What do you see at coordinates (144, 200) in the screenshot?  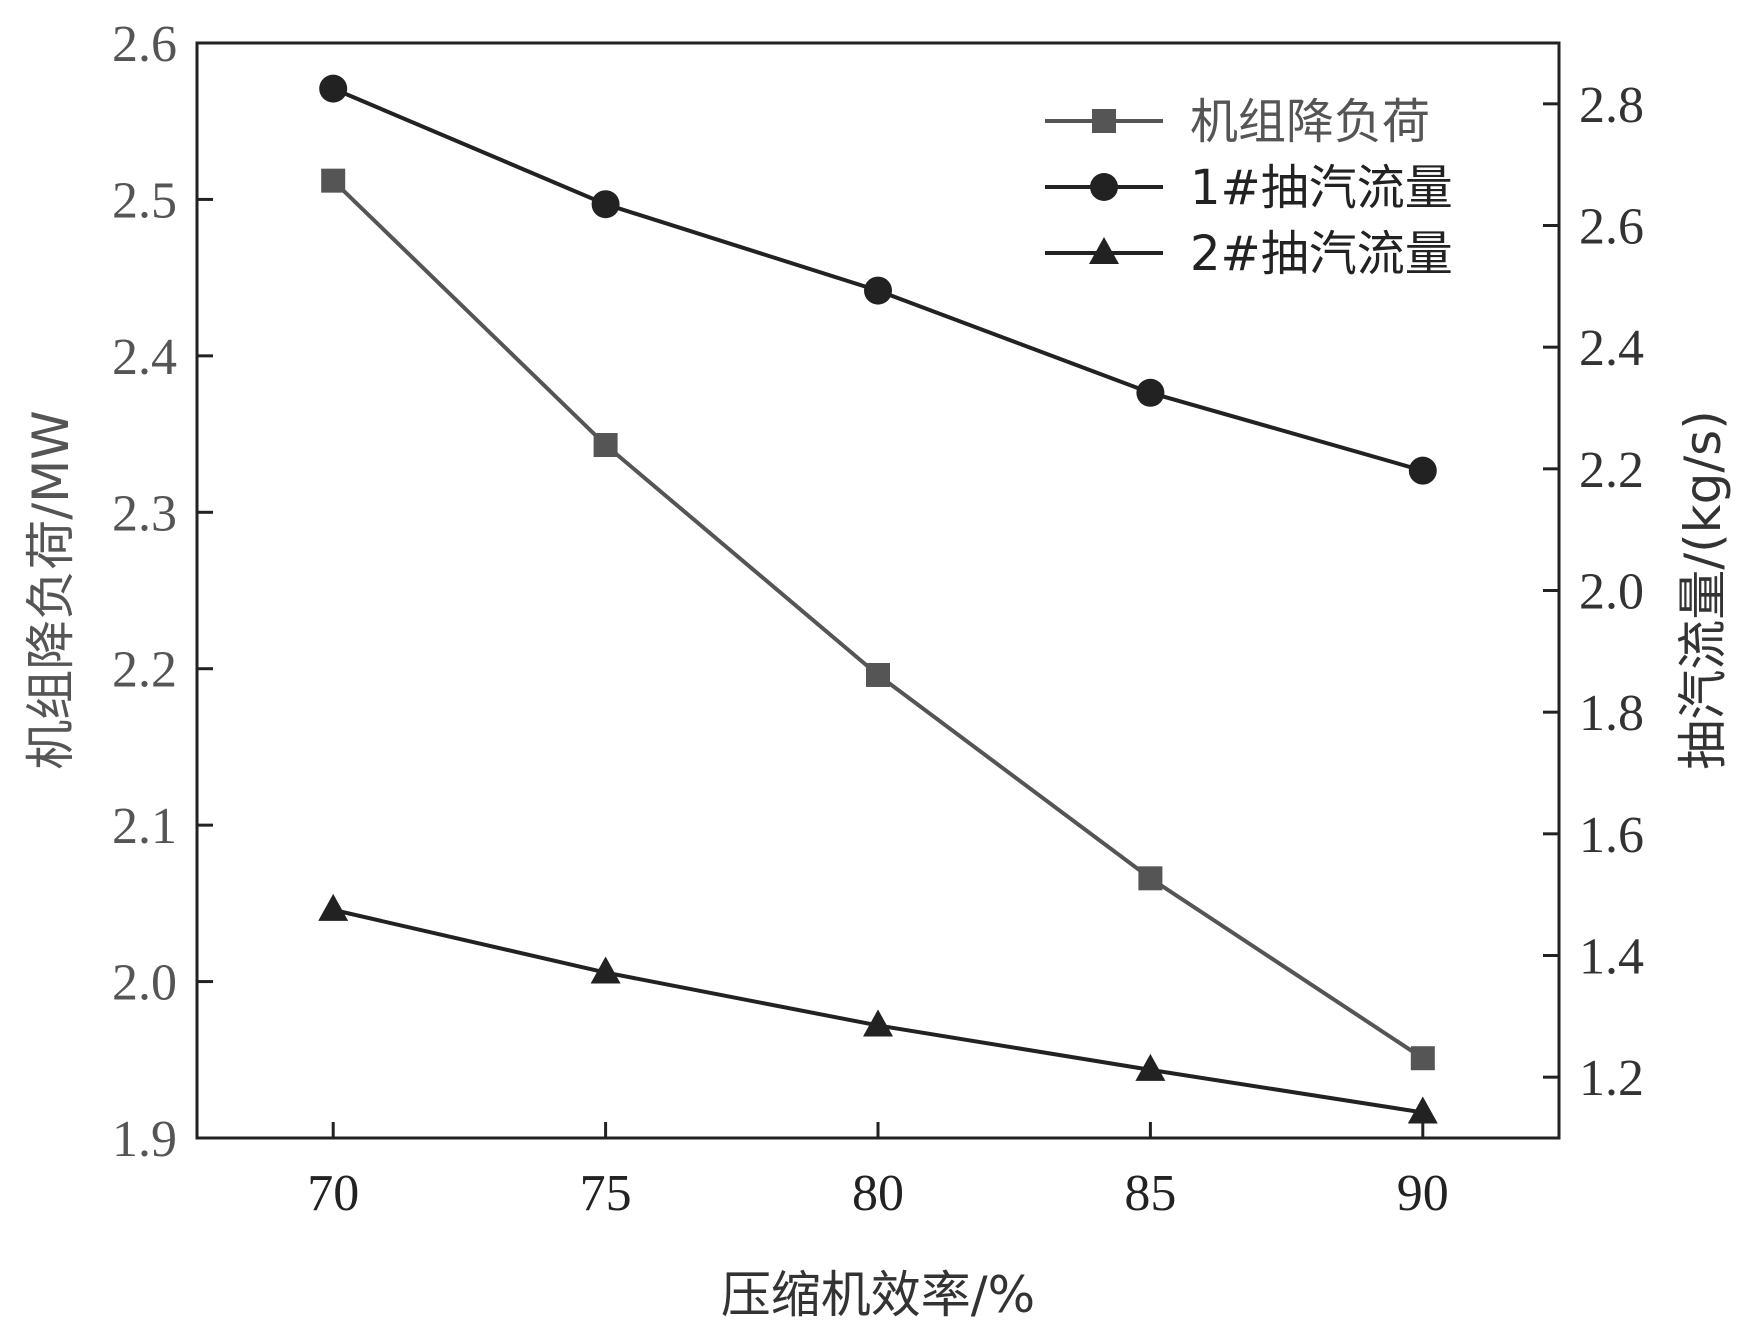 I see `y-left-tick-label: 2.5` at bounding box center [144, 200].